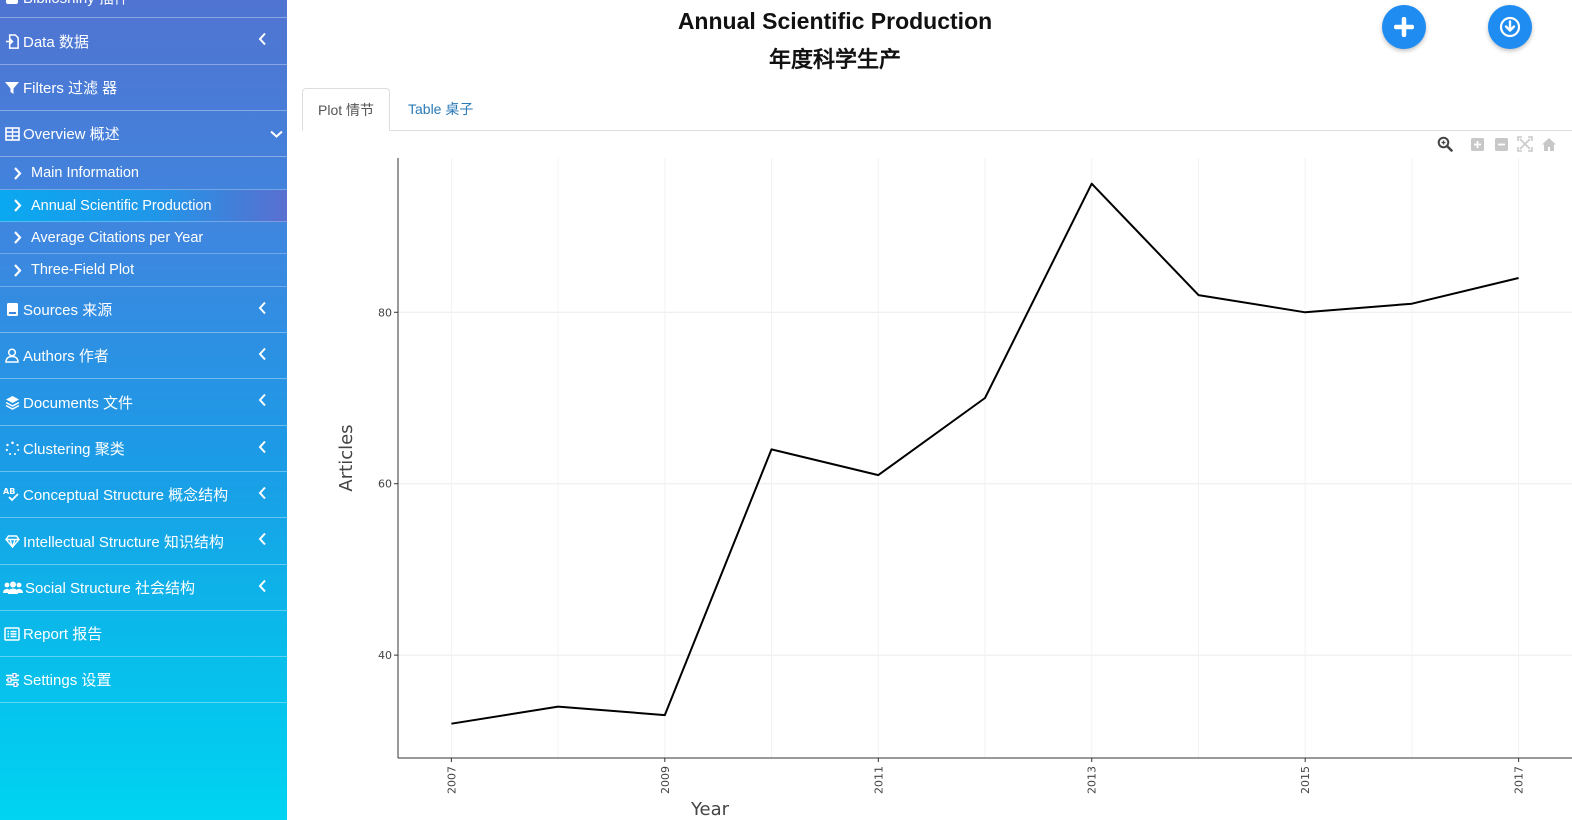 The image size is (1572, 820). Describe the element at coordinates (937, 109) in the screenshot. I see `tab-bar: Plot 情节 Table 桌子` at that location.